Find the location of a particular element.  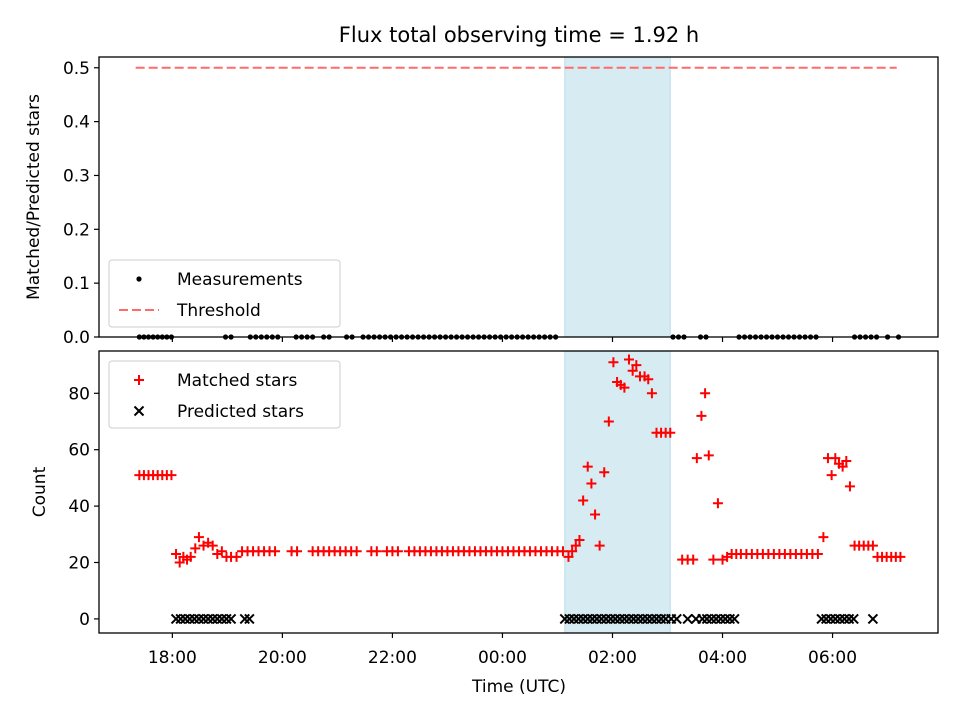

top-legend: Measurements Threshold is located at coordinates (224, 293).